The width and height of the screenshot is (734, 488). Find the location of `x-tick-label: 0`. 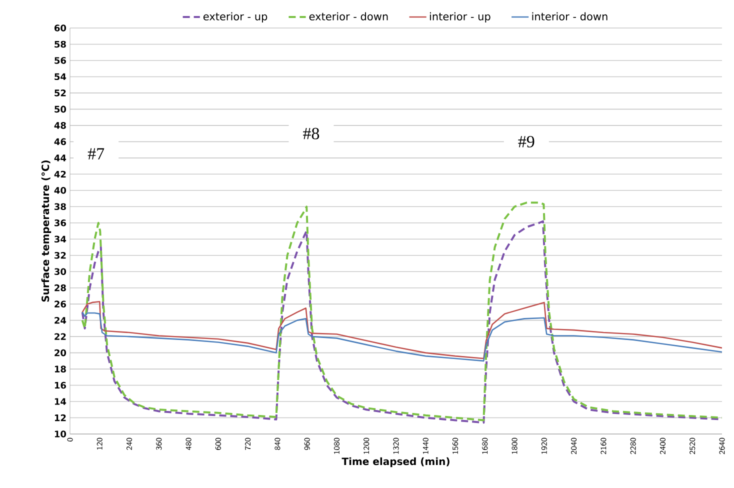

x-tick-label: 0 is located at coordinates (70, 440).